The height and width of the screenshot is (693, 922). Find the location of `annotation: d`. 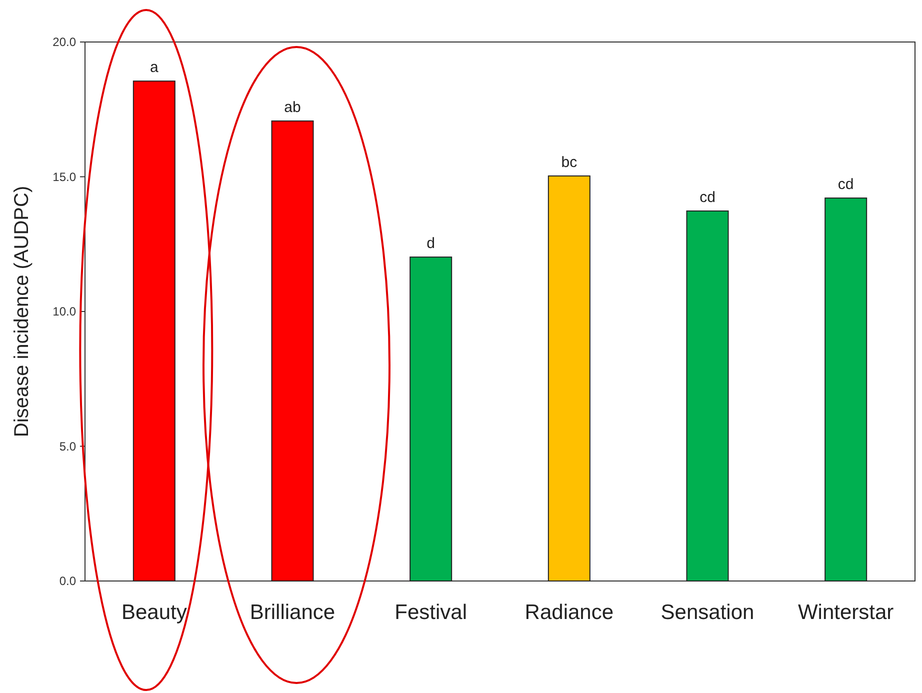

annotation: d is located at coordinates (431, 243).